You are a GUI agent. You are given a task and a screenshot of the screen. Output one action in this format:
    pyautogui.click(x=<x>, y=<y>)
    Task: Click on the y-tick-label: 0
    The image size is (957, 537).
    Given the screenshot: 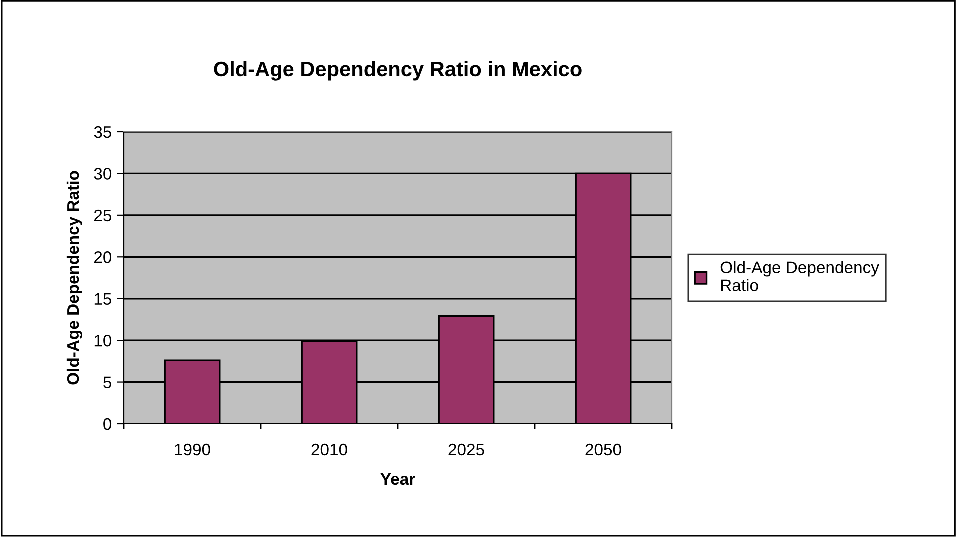 What is the action you would take?
    pyautogui.click(x=108, y=424)
    